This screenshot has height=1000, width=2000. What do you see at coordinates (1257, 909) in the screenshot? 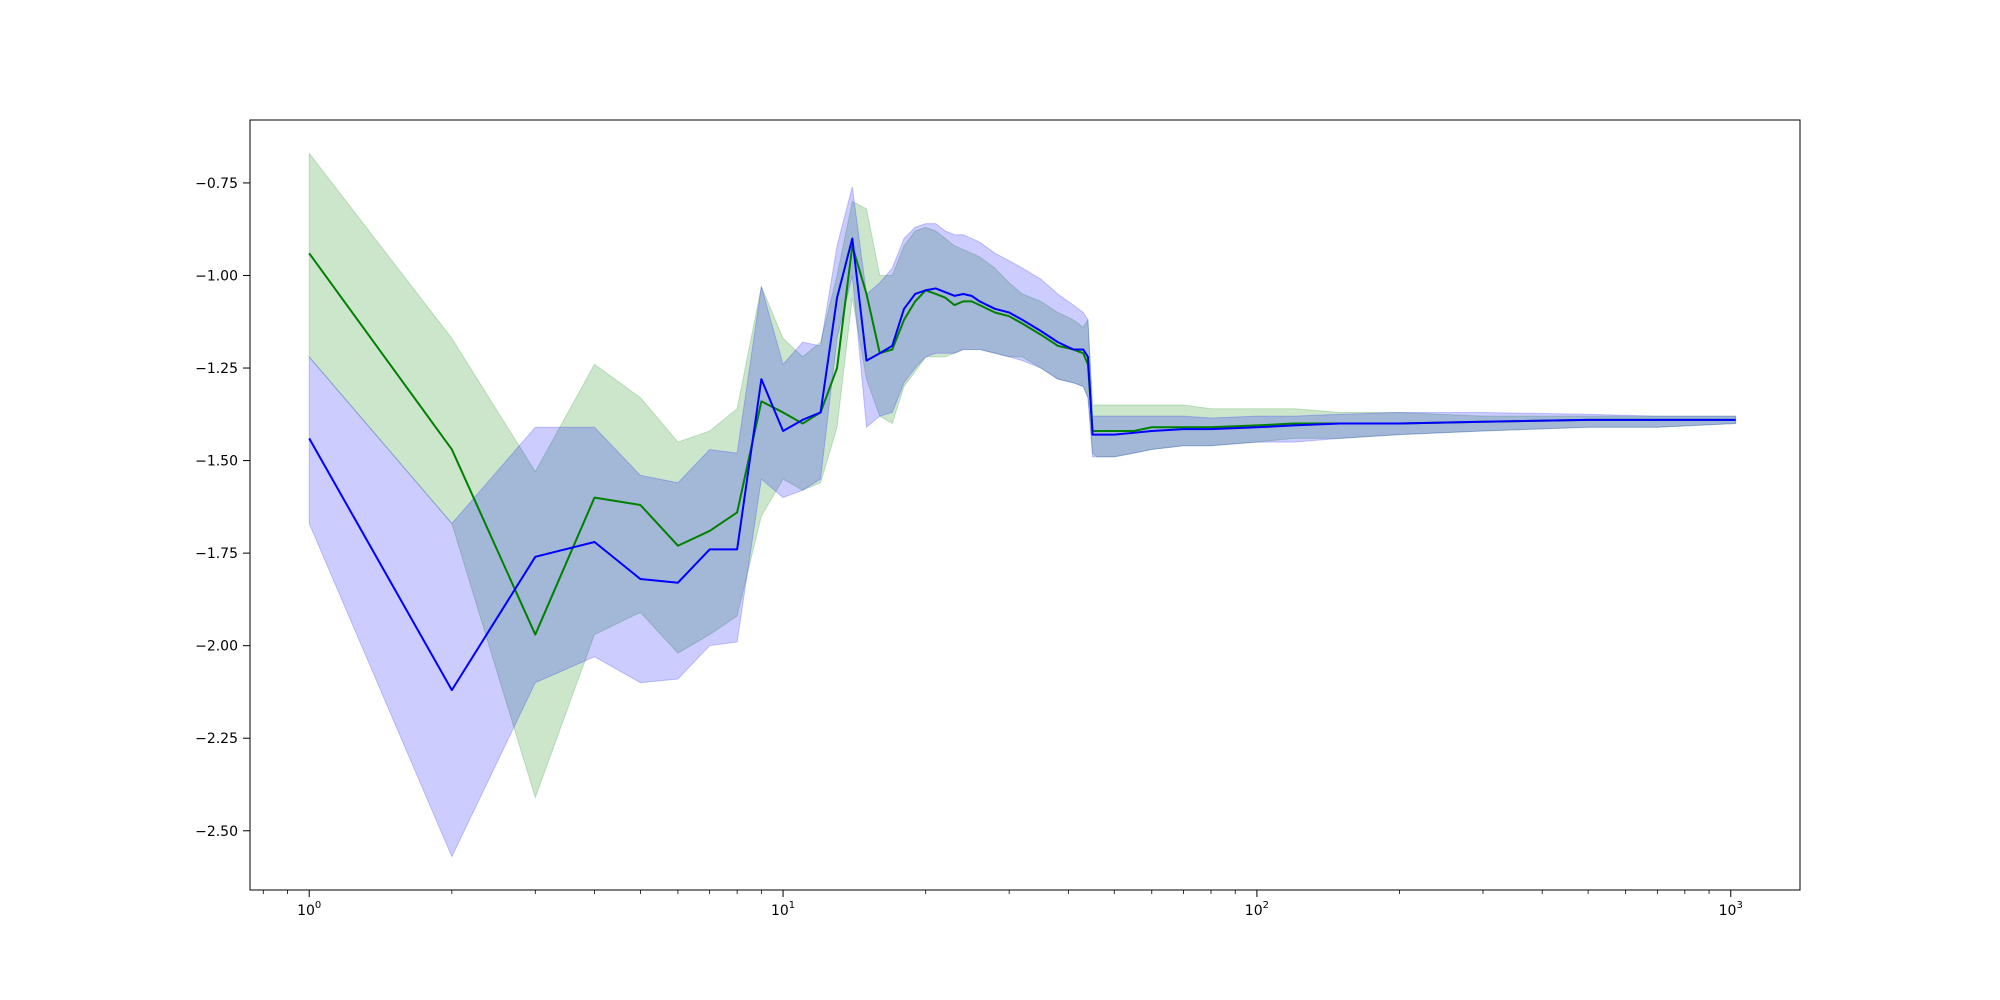
I see `x-tick-label-2: 10²` at bounding box center [1257, 909].